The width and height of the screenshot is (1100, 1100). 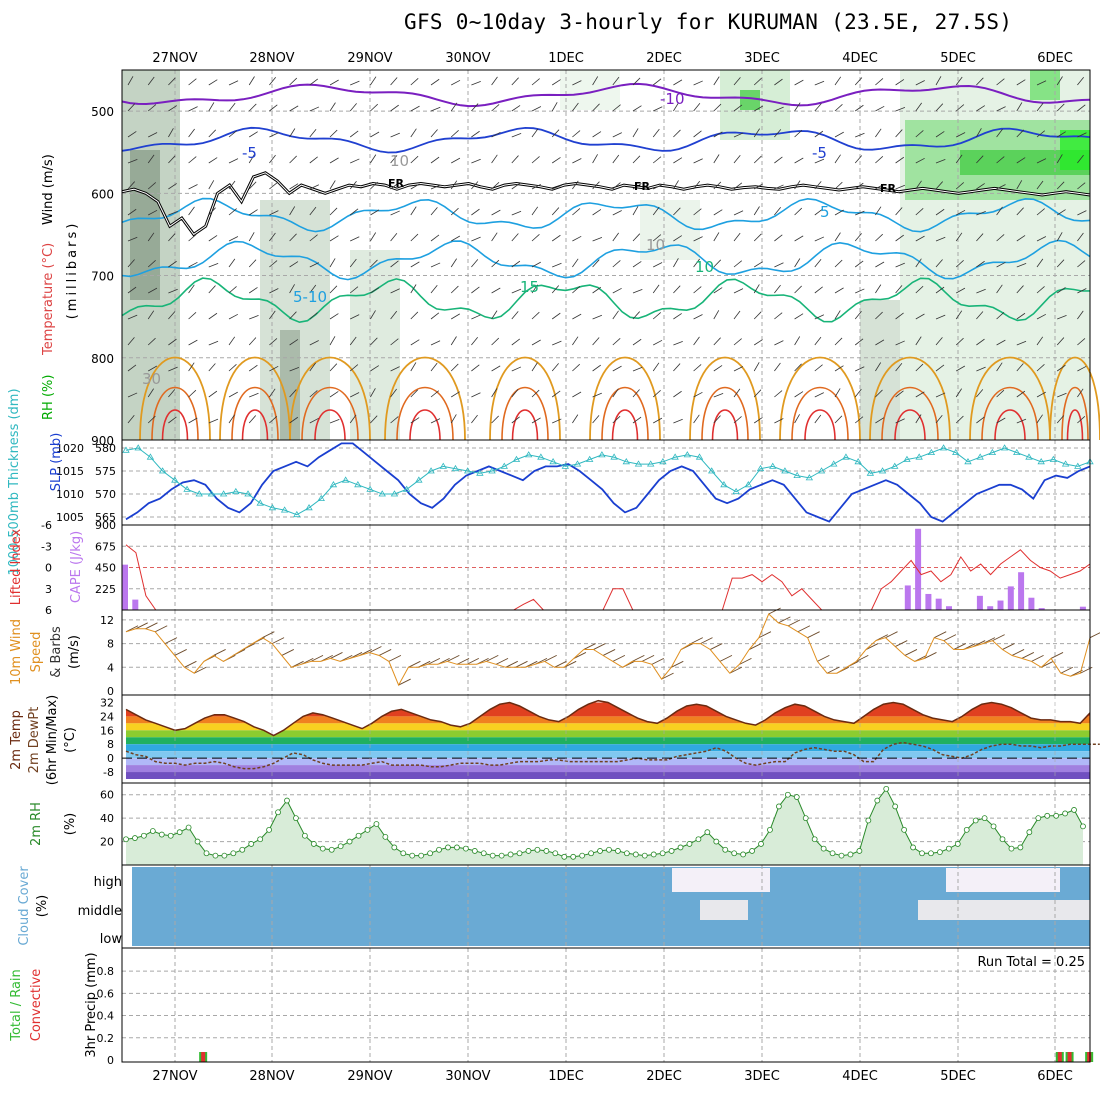 What do you see at coordinates (107, 842) in the screenshot?
I see `y-tick-rh: 20` at bounding box center [107, 842].